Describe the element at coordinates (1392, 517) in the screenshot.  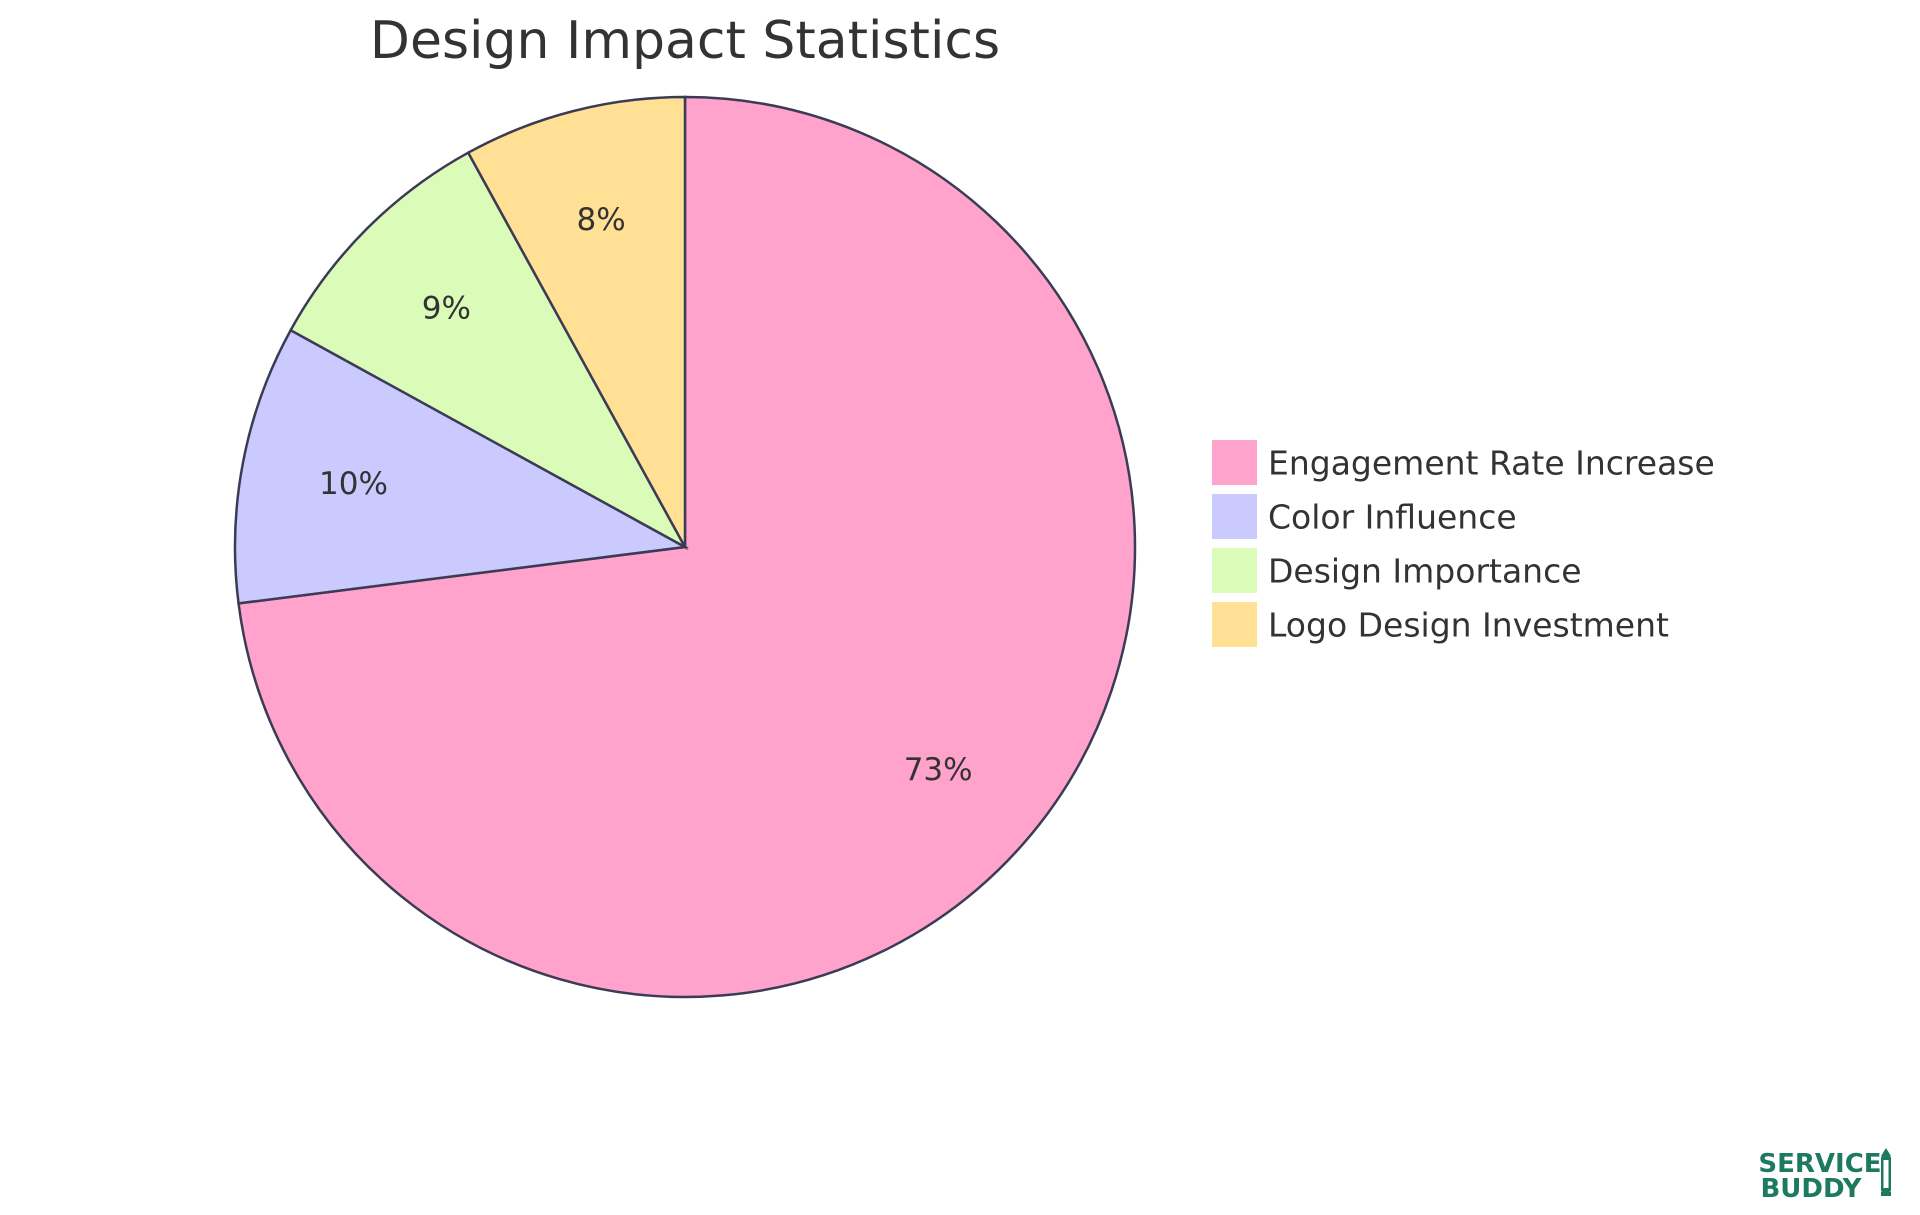
I see `legend-label: Color Influence` at that location.